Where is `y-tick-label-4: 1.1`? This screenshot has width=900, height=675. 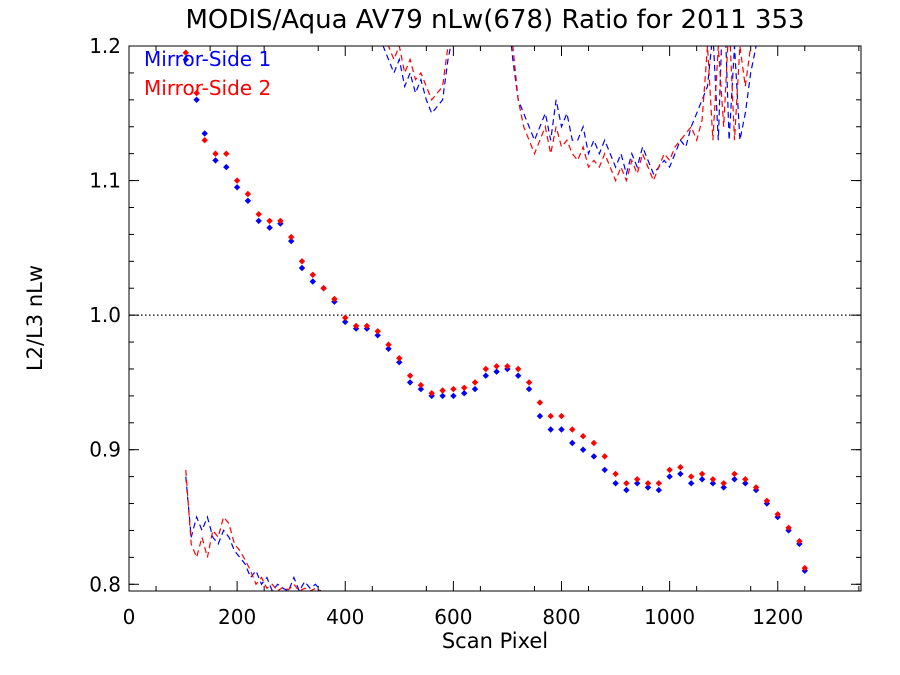 y-tick-label-4: 1.1 is located at coordinates (105, 181).